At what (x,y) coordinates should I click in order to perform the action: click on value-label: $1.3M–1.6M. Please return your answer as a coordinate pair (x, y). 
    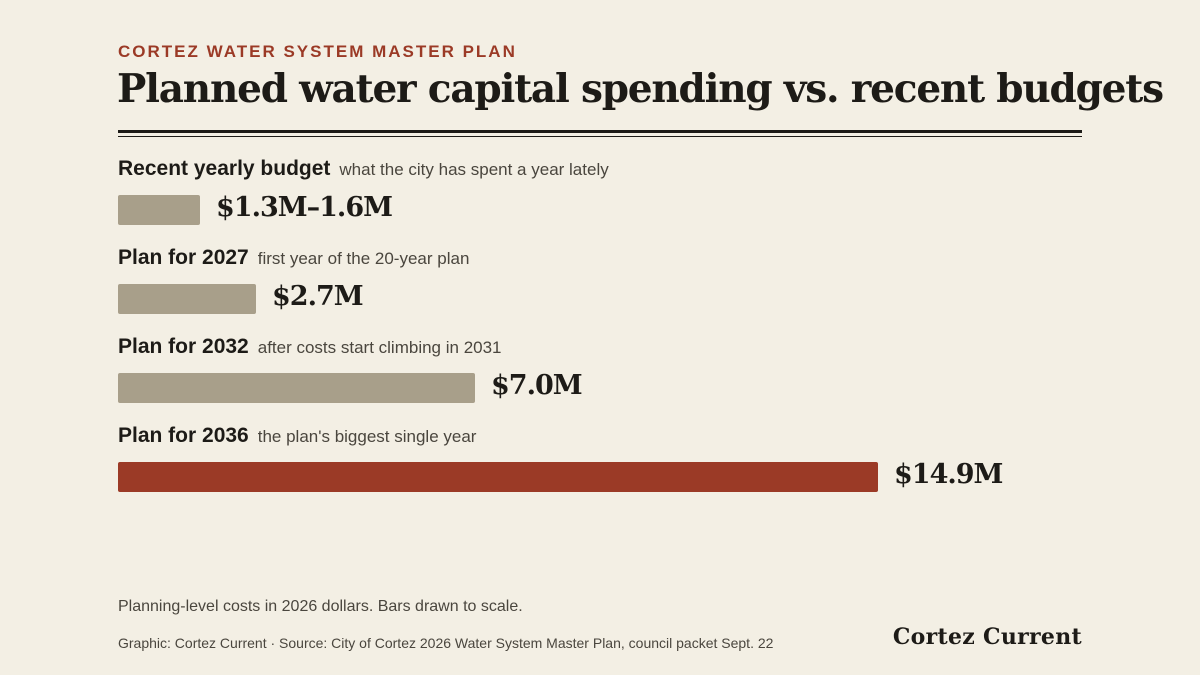
    Looking at the image, I should click on (304, 207).